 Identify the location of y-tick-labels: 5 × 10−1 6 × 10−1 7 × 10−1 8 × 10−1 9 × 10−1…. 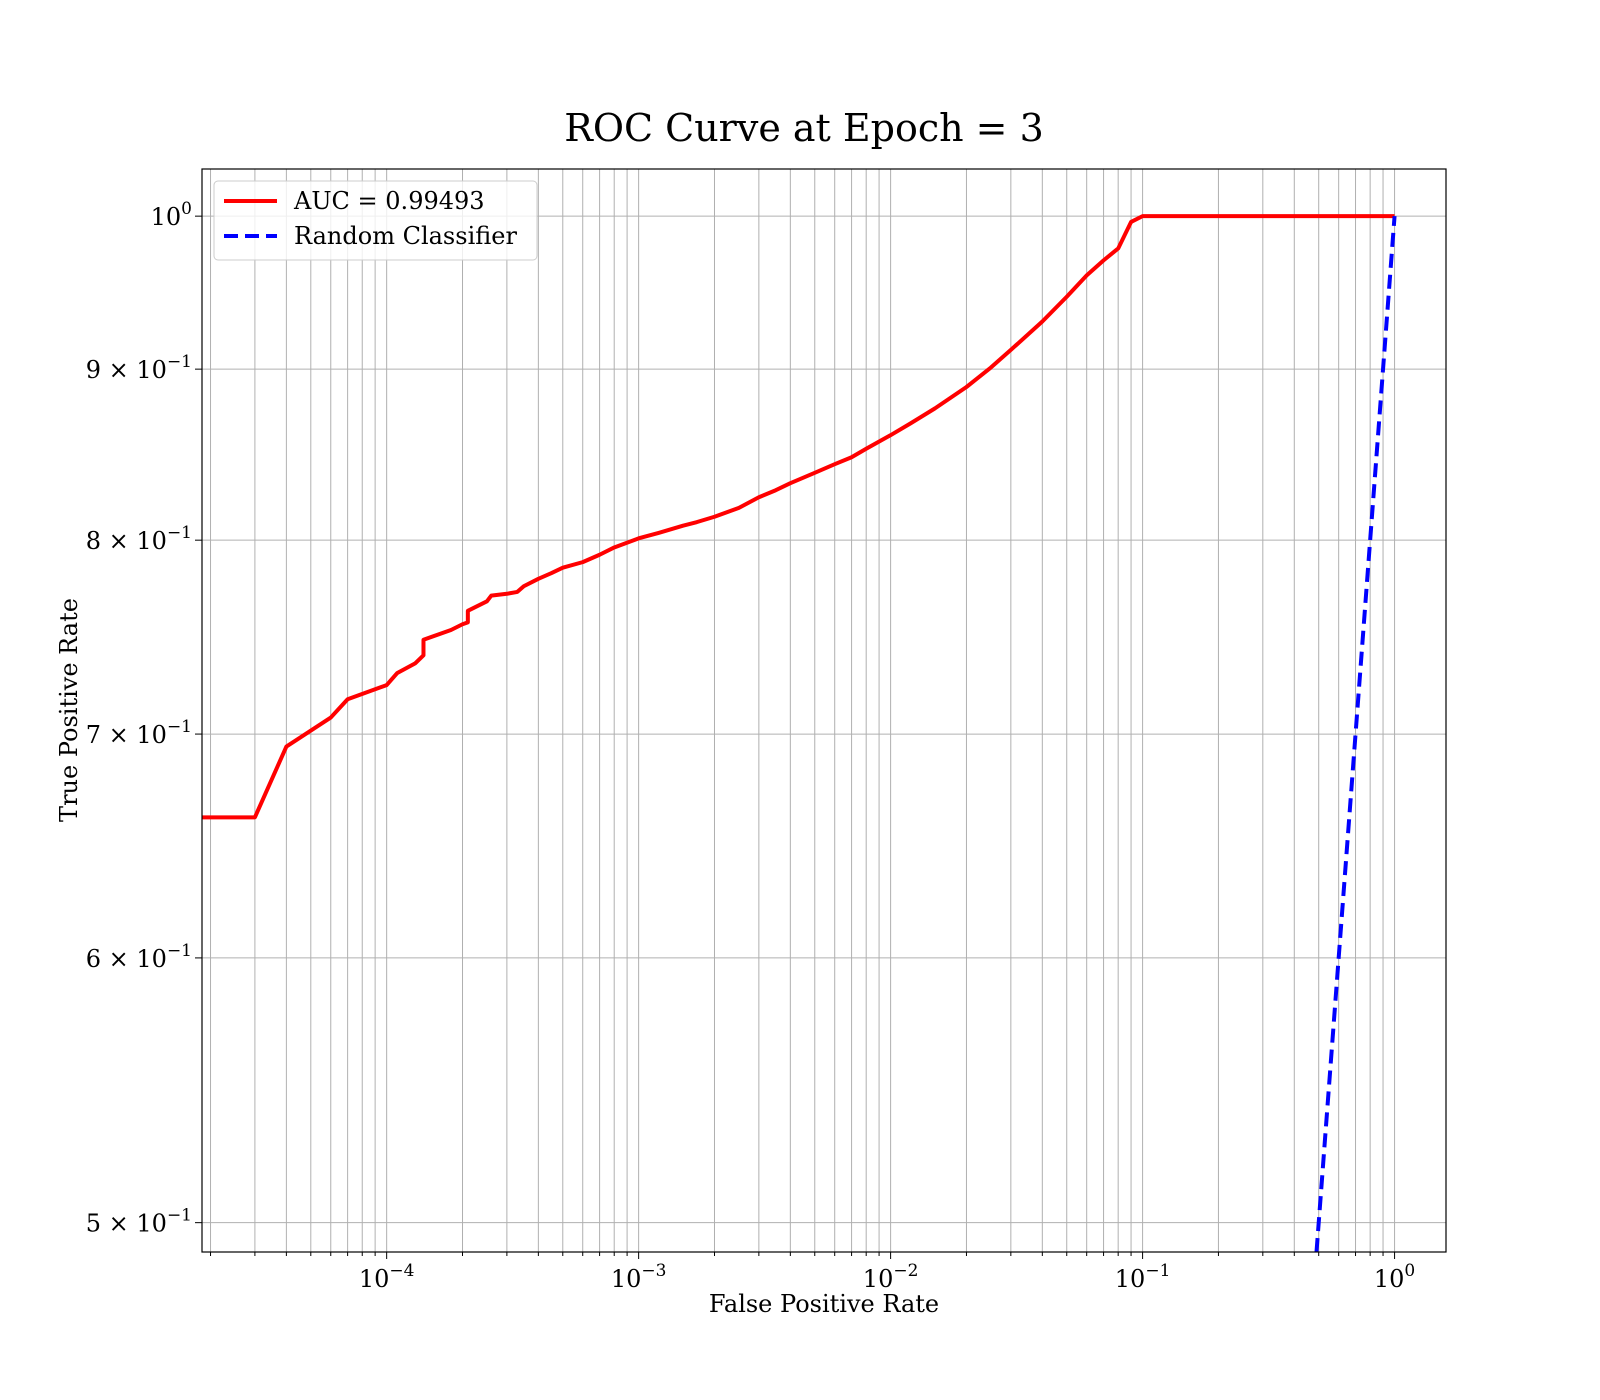
(139, 718).